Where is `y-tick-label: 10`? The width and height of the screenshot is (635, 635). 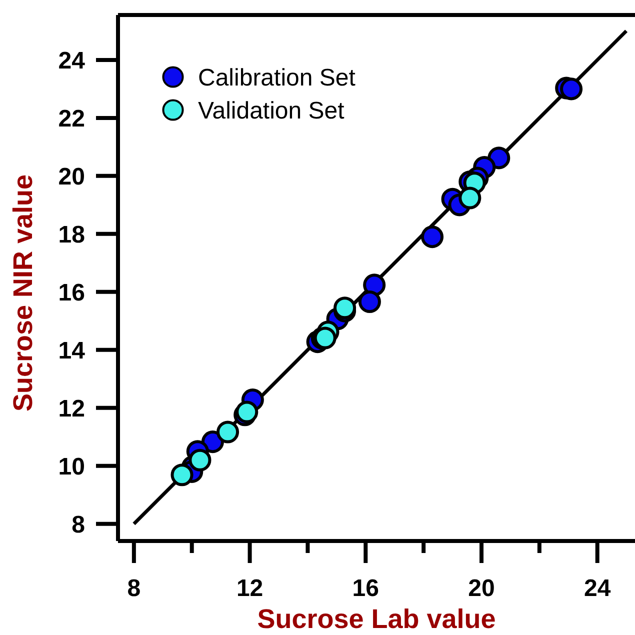
y-tick-label: 10 is located at coordinates (71, 466).